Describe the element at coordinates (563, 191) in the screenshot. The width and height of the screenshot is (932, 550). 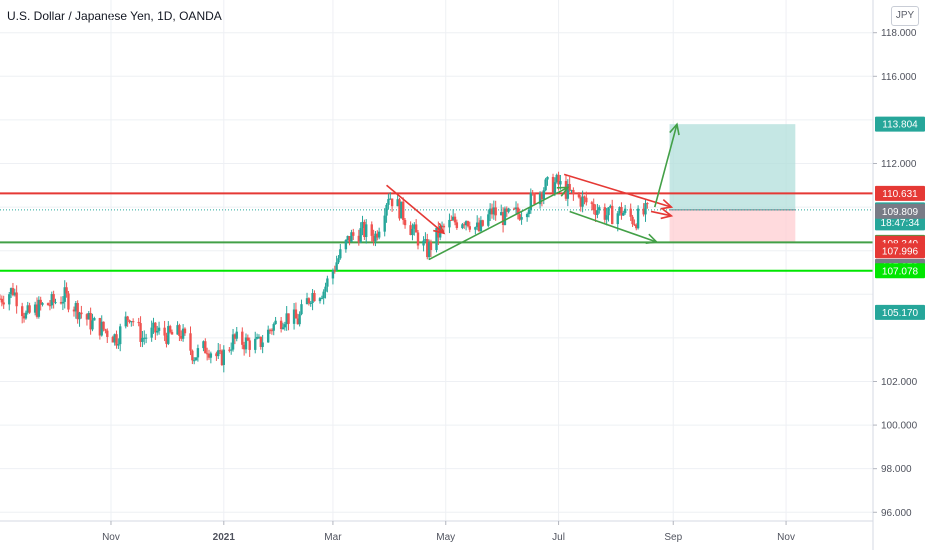
I see `green-arrow-head` at that location.